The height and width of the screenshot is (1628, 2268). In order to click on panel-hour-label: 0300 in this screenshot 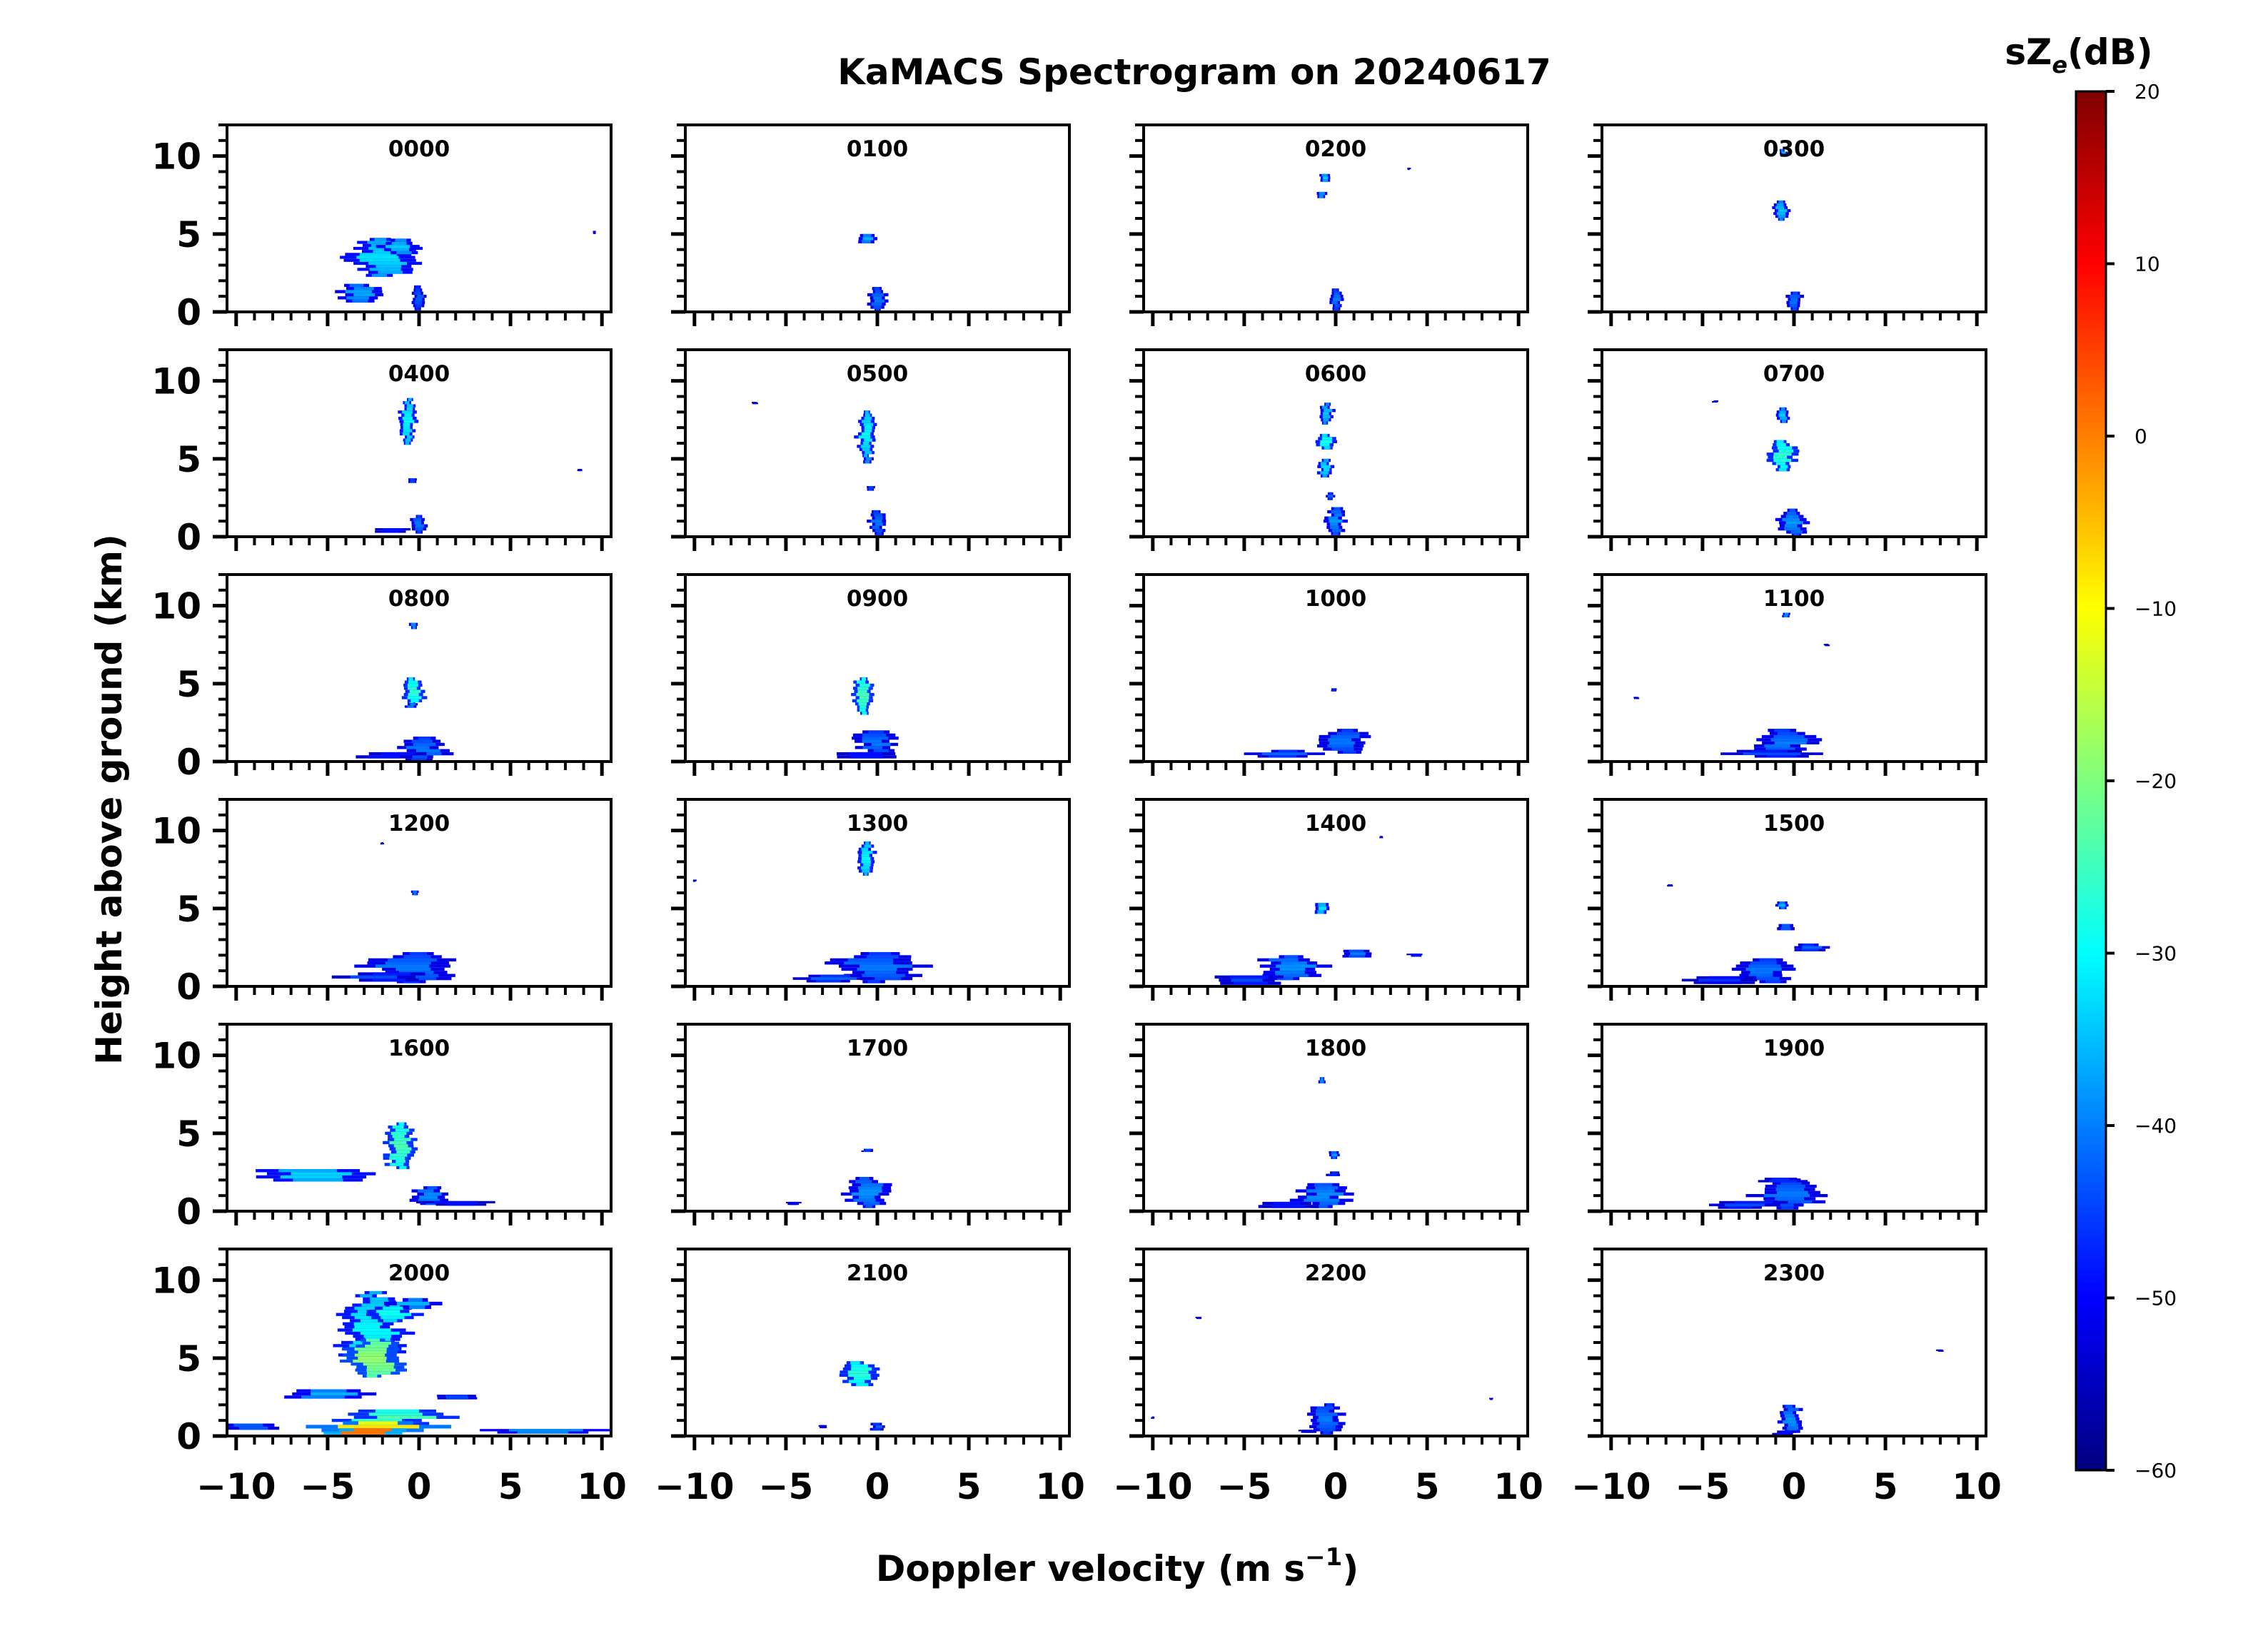, I will do `click(1794, 149)`.